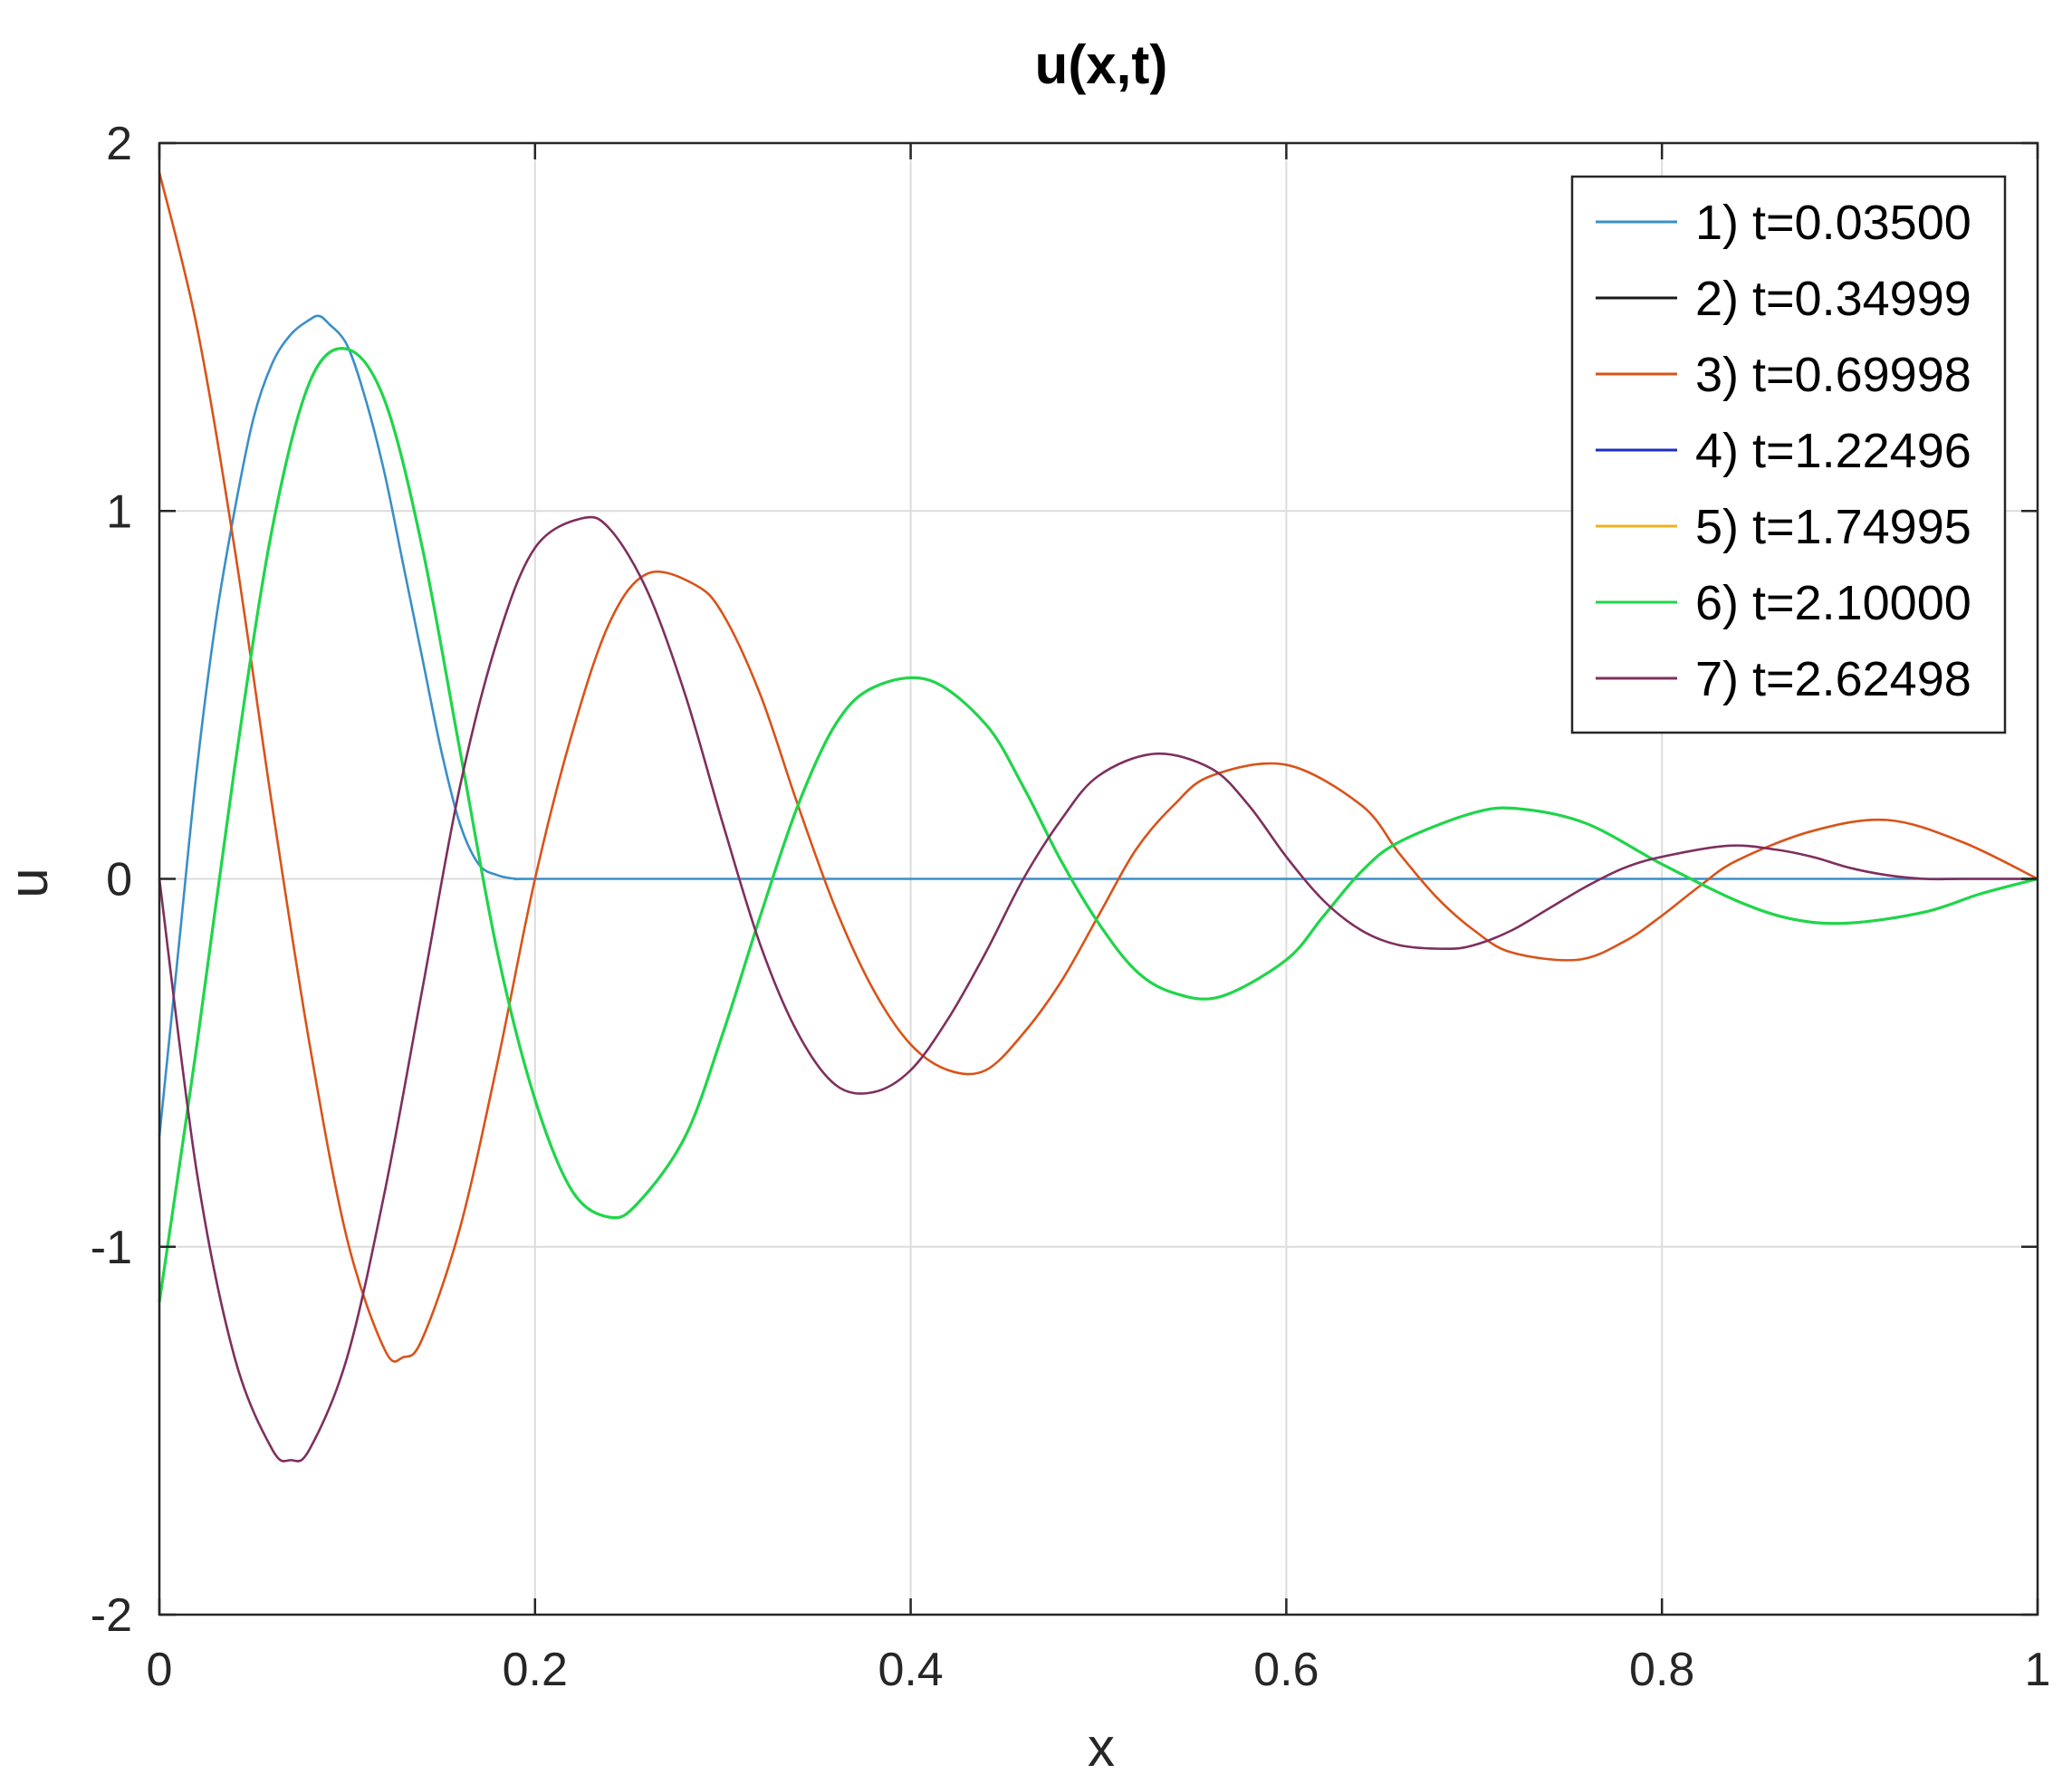 Image resolution: width=2072 pixels, height=1784 pixels. Describe the element at coordinates (112, 1615) in the screenshot. I see `y-tick-label: -2` at that location.